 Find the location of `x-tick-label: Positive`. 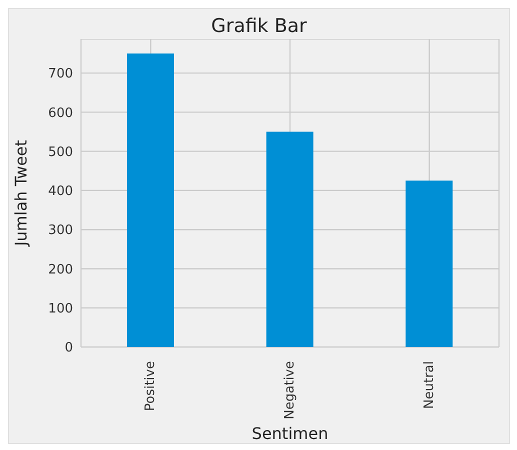

x-tick-label: Positive is located at coordinates (150, 386).